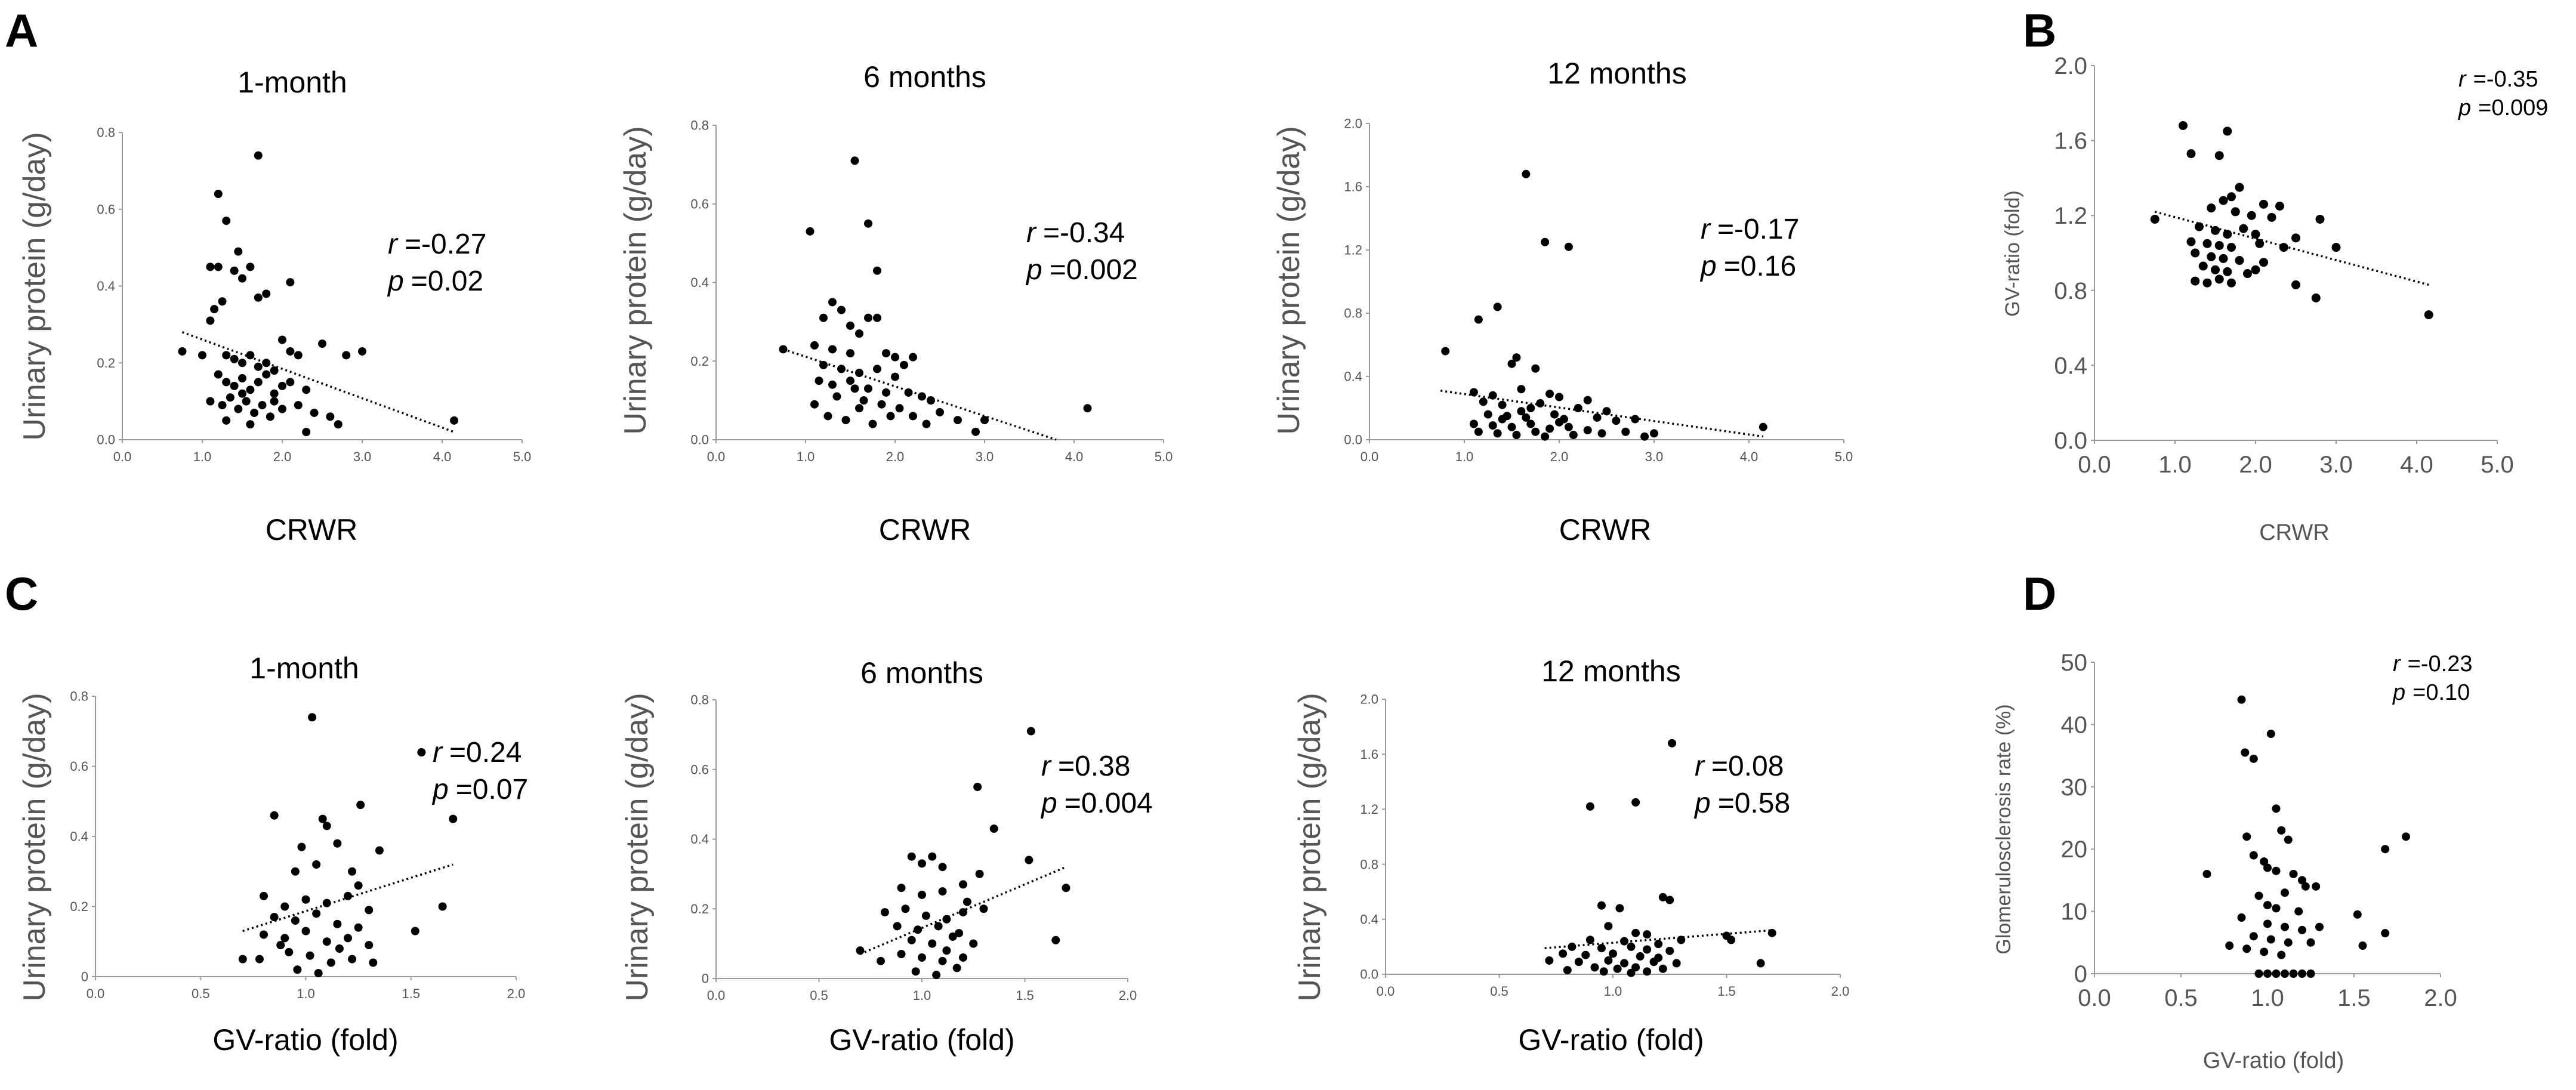 This screenshot has width=2576, height=1090. What do you see at coordinates (2497, 465) in the screenshot?
I see `x-tick-label: 5.0` at bounding box center [2497, 465].